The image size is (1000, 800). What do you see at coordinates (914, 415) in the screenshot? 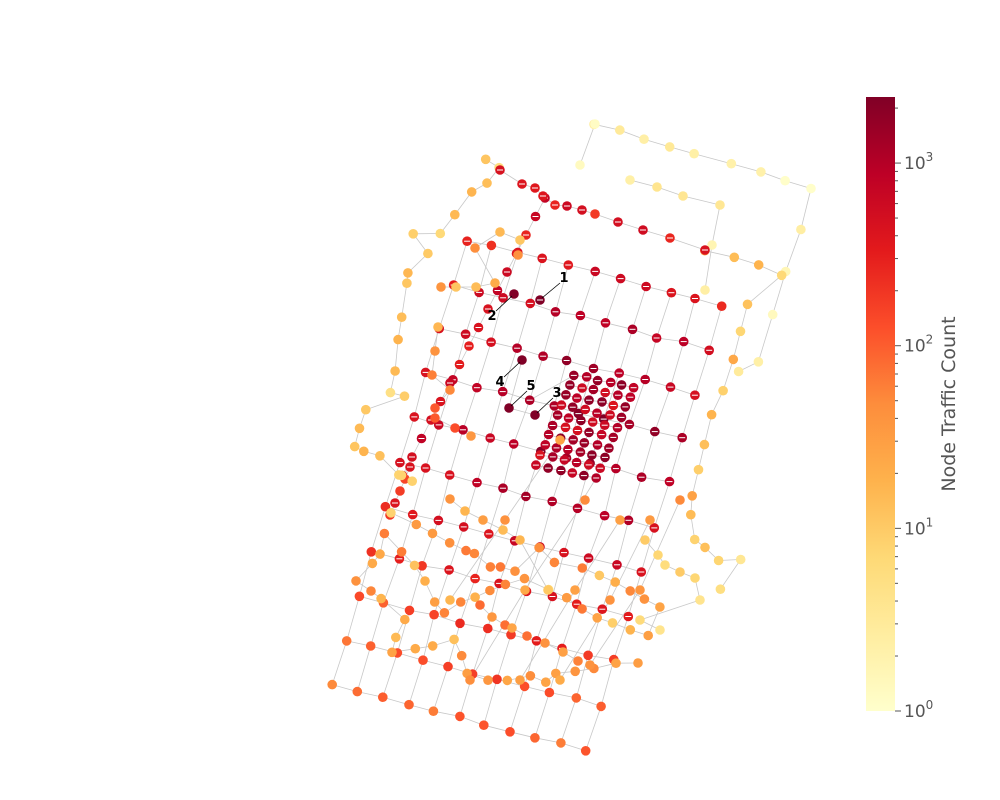
I see `colorbar-ticks: 100101102103` at bounding box center [914, 415].